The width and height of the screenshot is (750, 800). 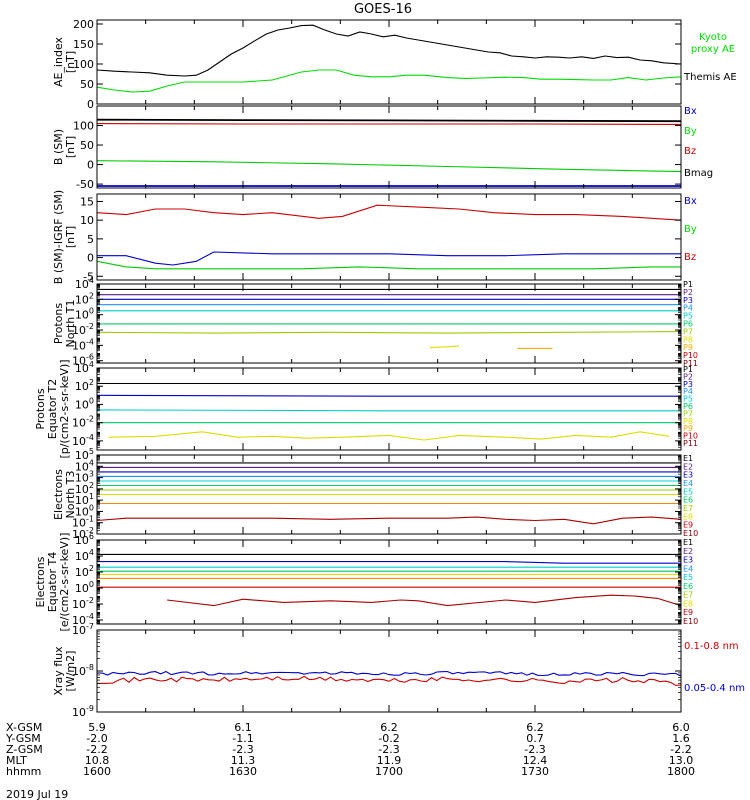 I want to click on ephem-value: 12.4, so click(x=535, y=760).